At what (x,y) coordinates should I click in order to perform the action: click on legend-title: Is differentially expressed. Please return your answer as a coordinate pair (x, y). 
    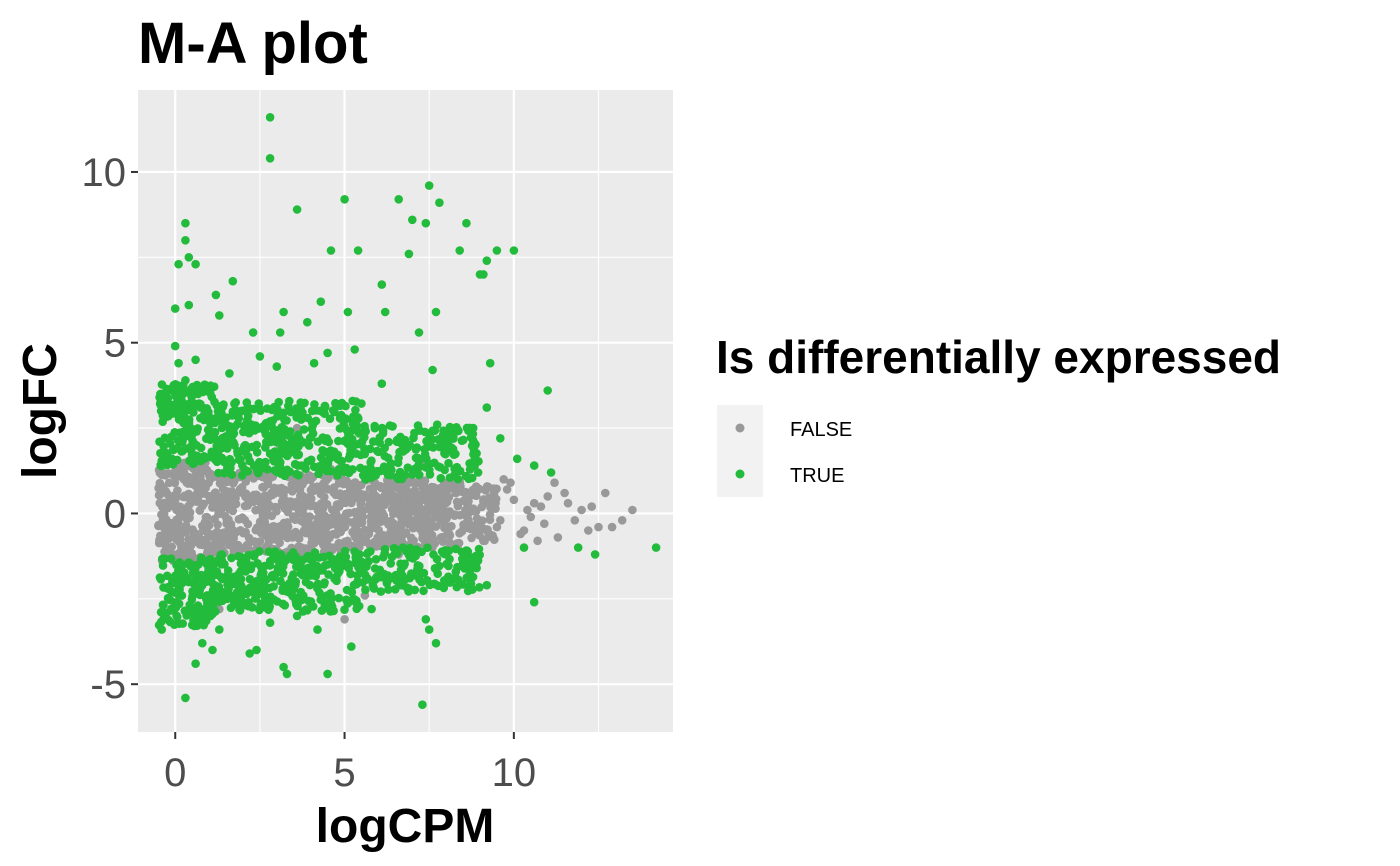
    Looking at the image, I should click on (998, 357).